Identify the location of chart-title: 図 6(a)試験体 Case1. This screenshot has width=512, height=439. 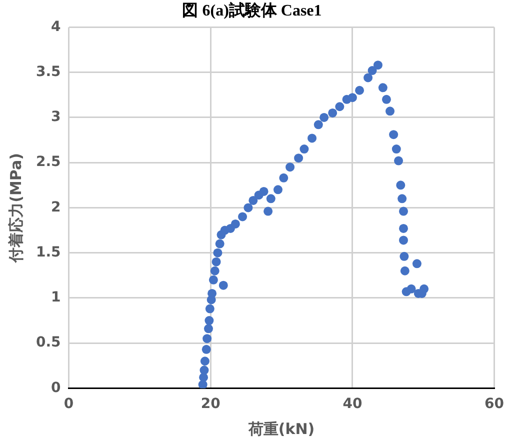
(252, 11).